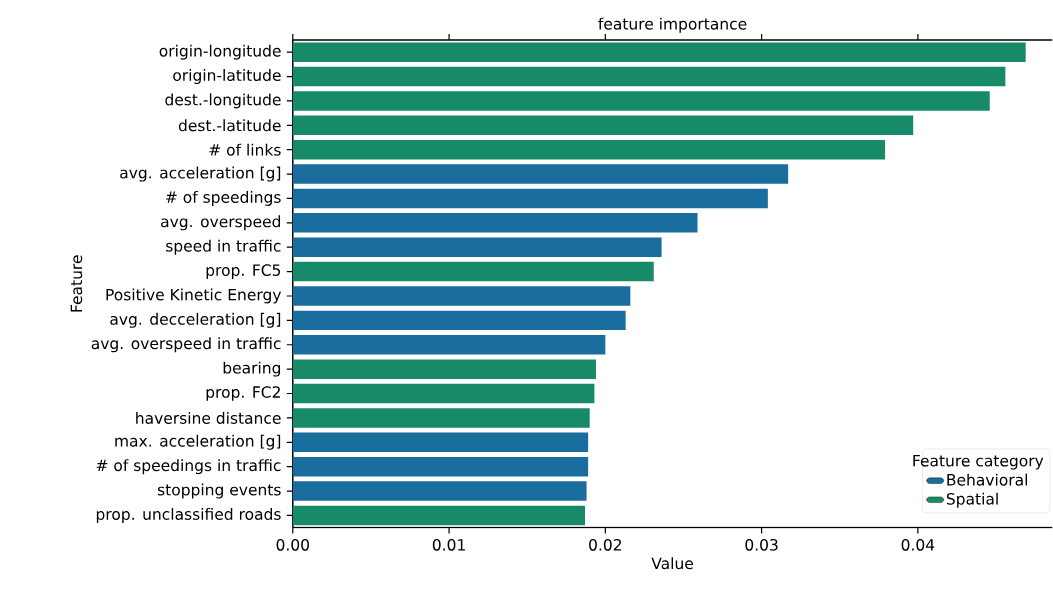 This screenshot has height=595, width=1053. Describe the element at coordinates (76, 283) in the screenshot. I see `y-axis-title: Feature` at that location.